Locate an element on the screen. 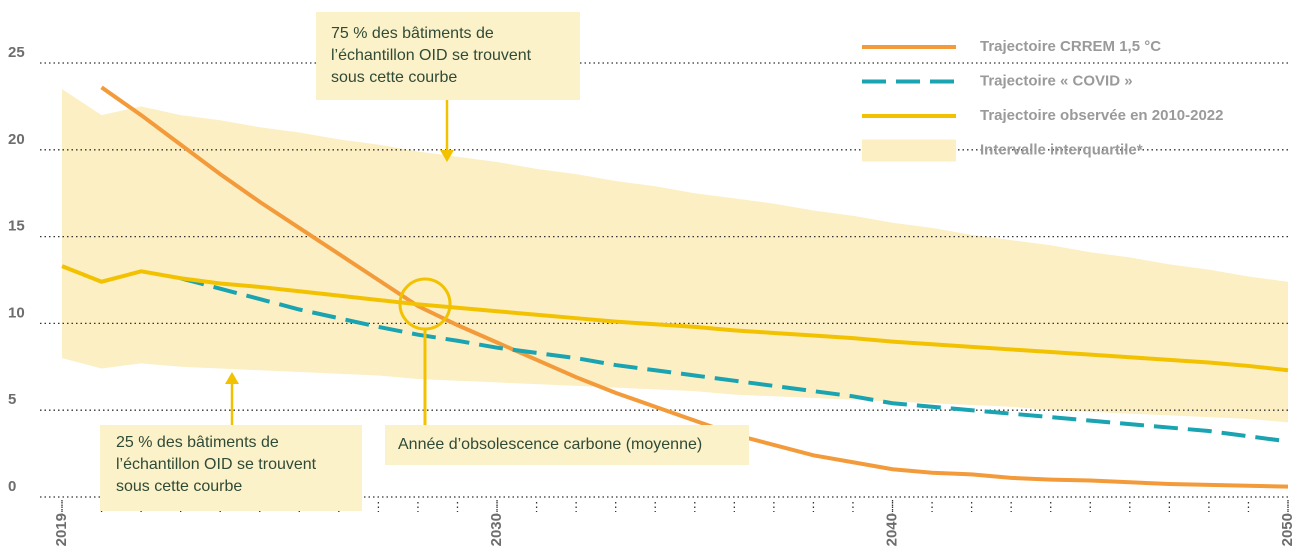 Image resolution: width=1306 pixels, height=554 pixels. annotation-text: 25 % des bâtiments de is located at coordinates (197, 442).